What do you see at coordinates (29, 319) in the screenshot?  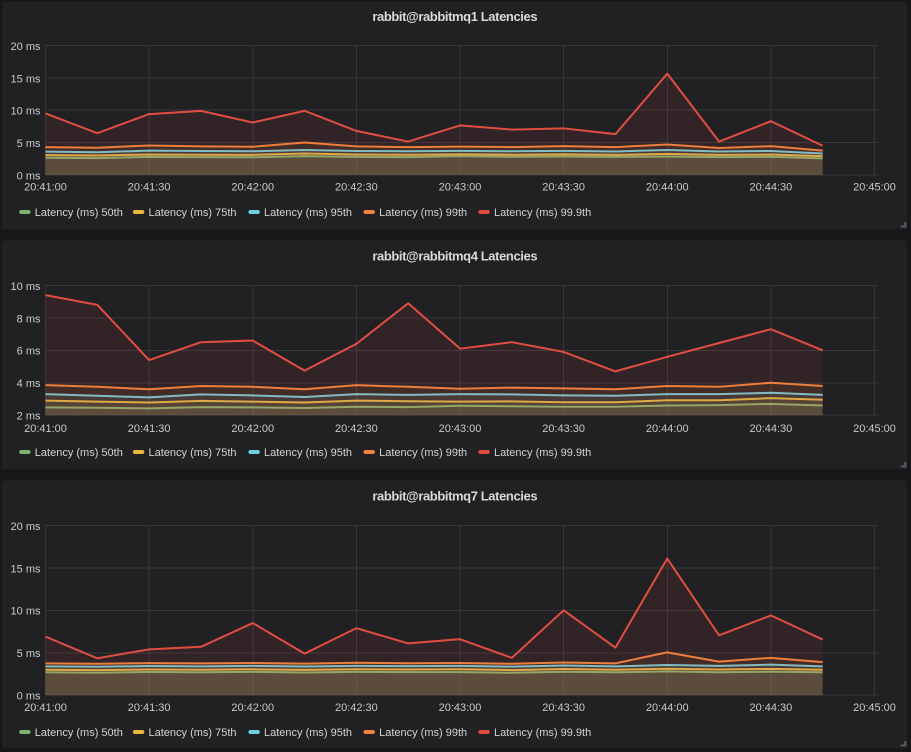 I see `svg-text: 8 ms` at bounding box center [29, 319].